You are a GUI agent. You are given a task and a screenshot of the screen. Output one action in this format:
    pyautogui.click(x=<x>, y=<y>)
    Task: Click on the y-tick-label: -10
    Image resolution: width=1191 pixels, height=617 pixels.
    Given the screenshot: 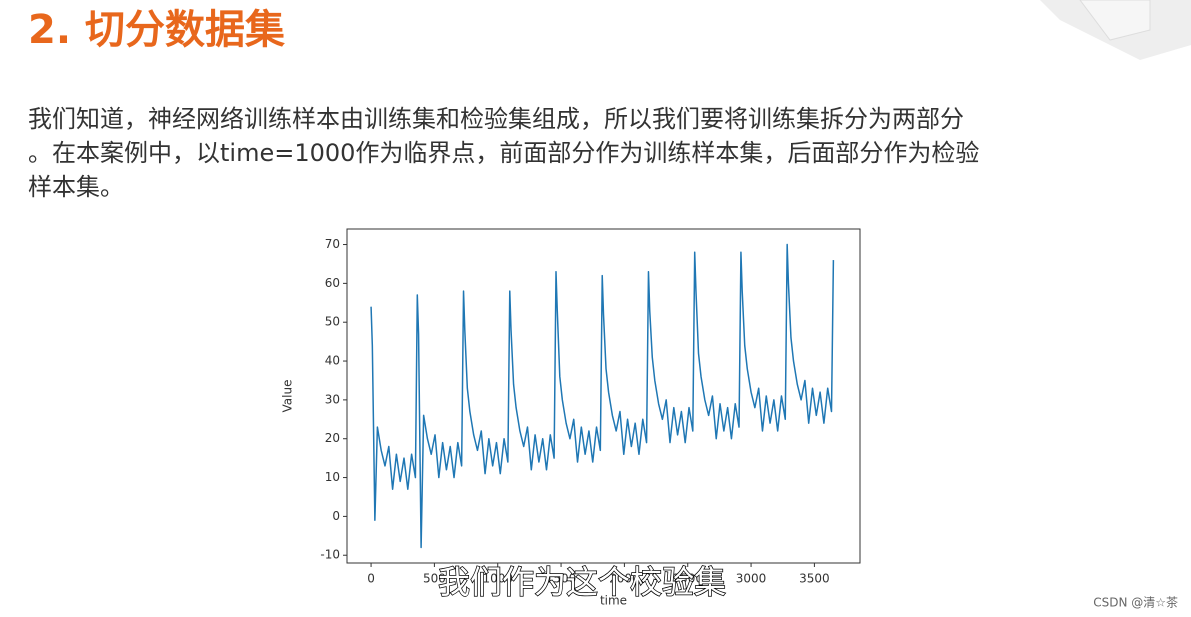 What is the action you would take?
    pyautogui.click(x=330, y=555)
    